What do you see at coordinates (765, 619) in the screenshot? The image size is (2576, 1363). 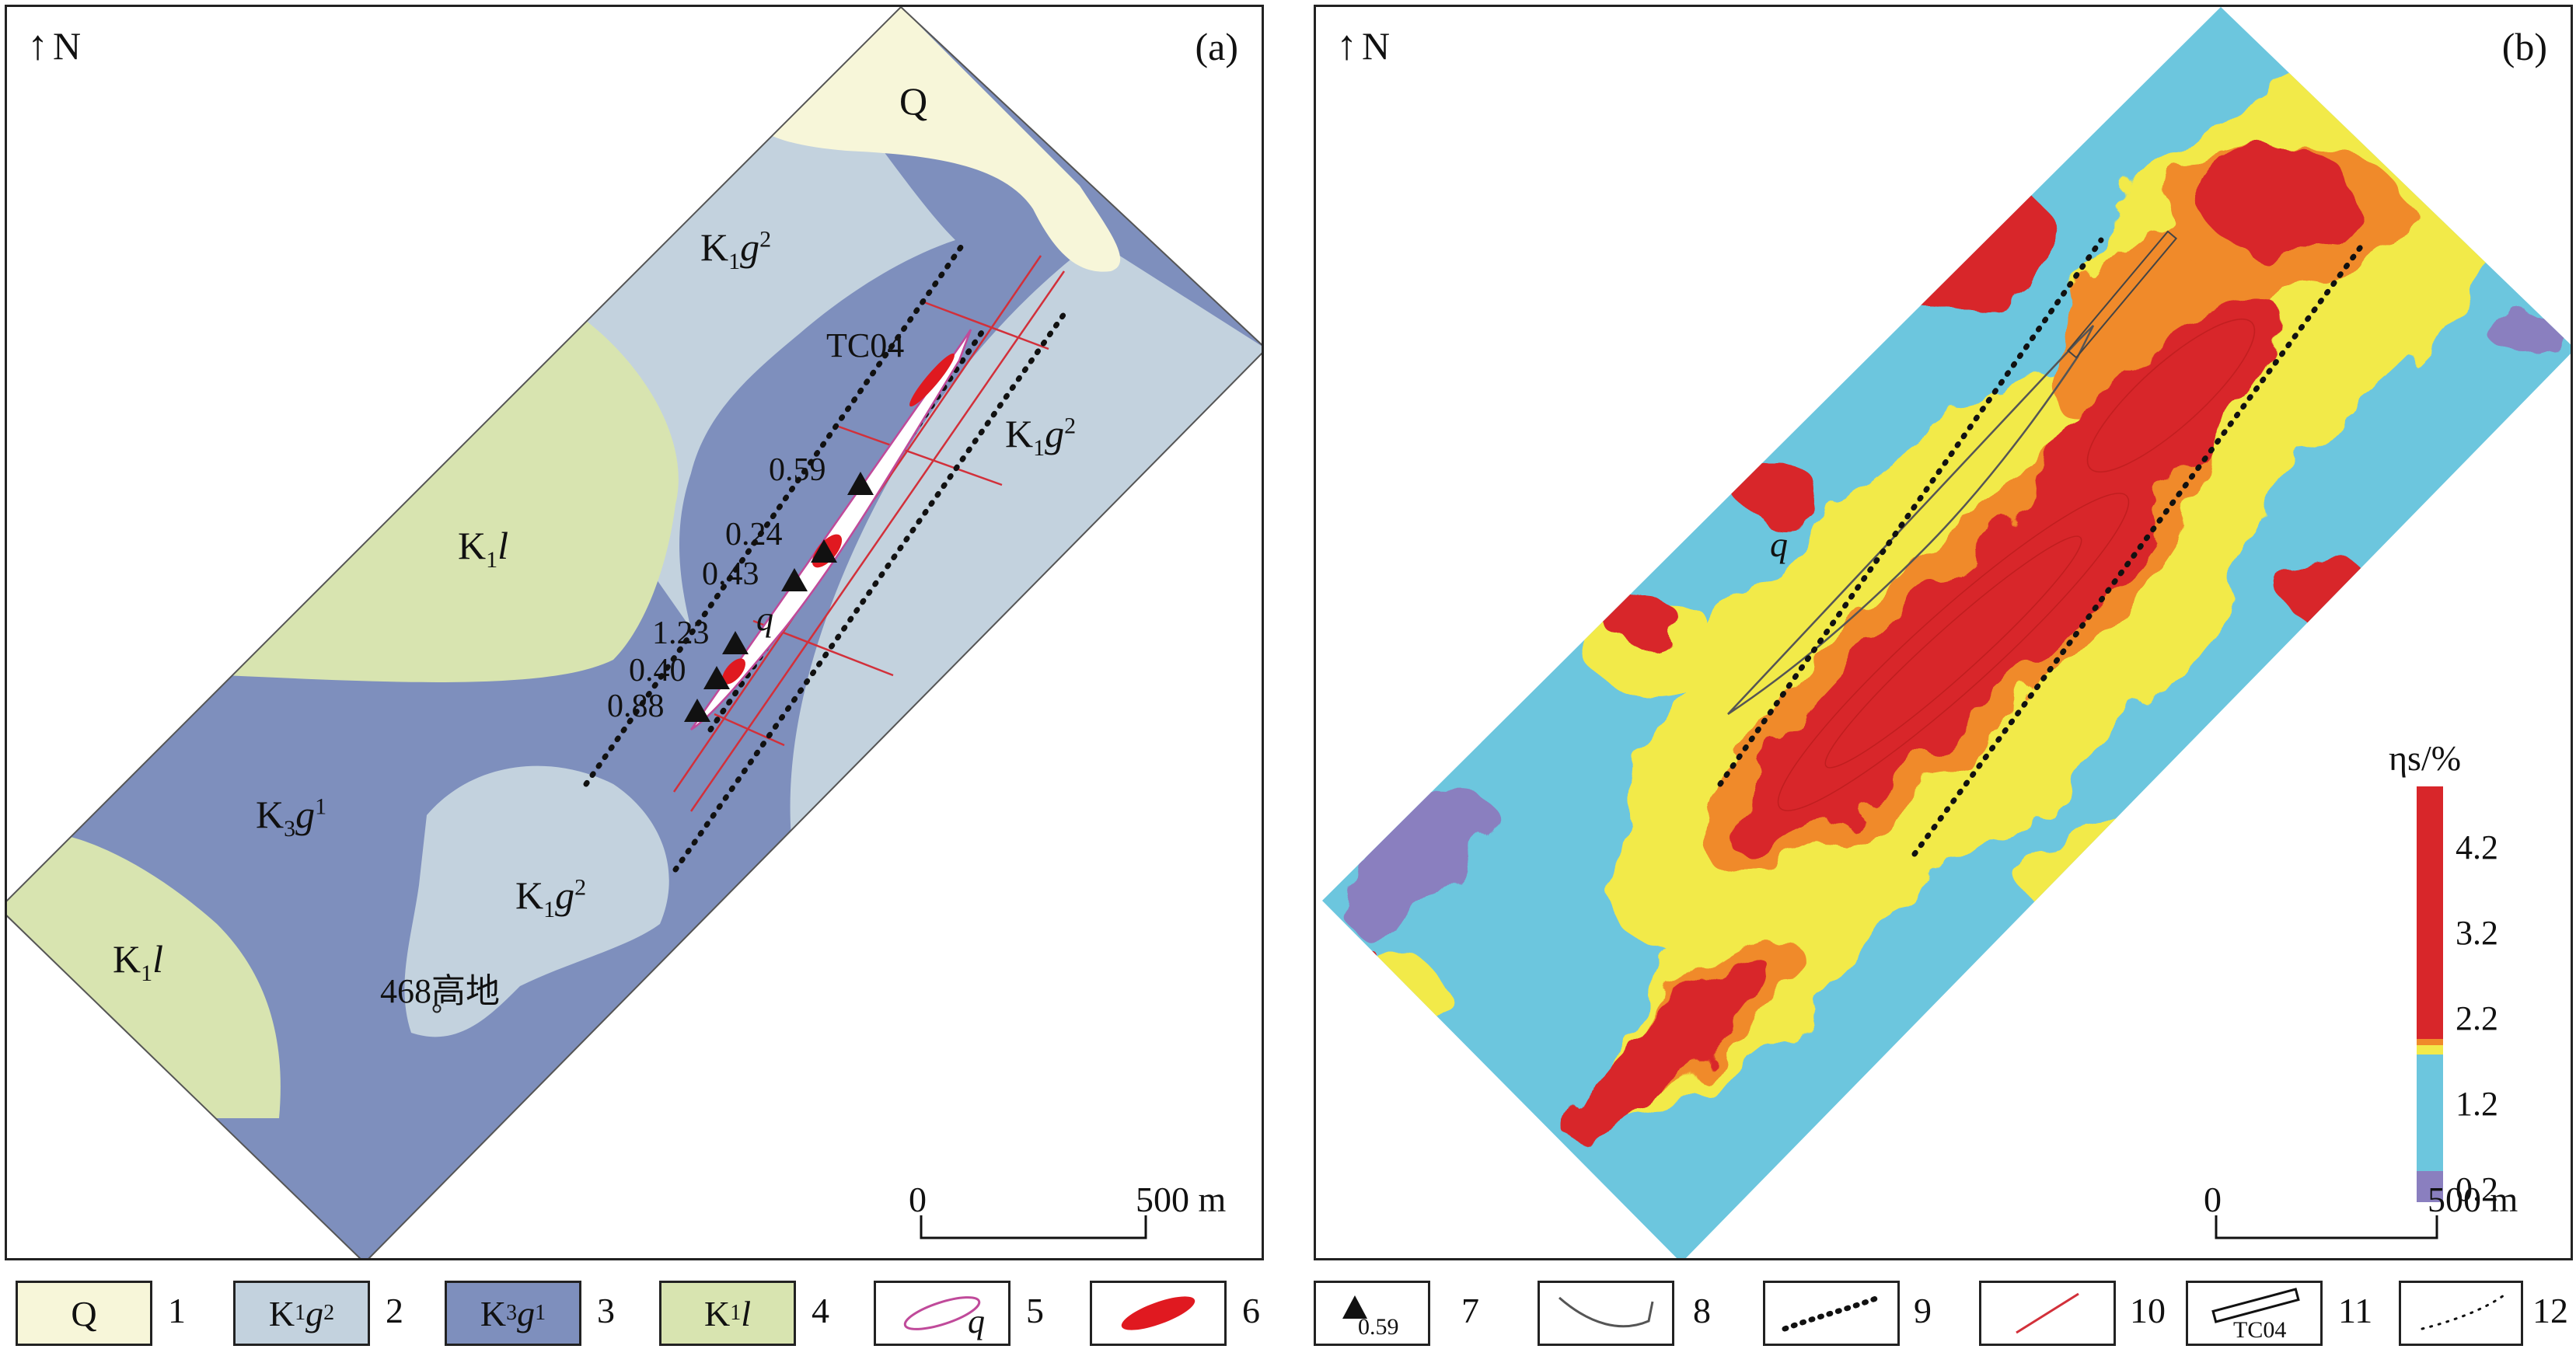 I see `q-label-a: q` at bounding box center [765, 619].